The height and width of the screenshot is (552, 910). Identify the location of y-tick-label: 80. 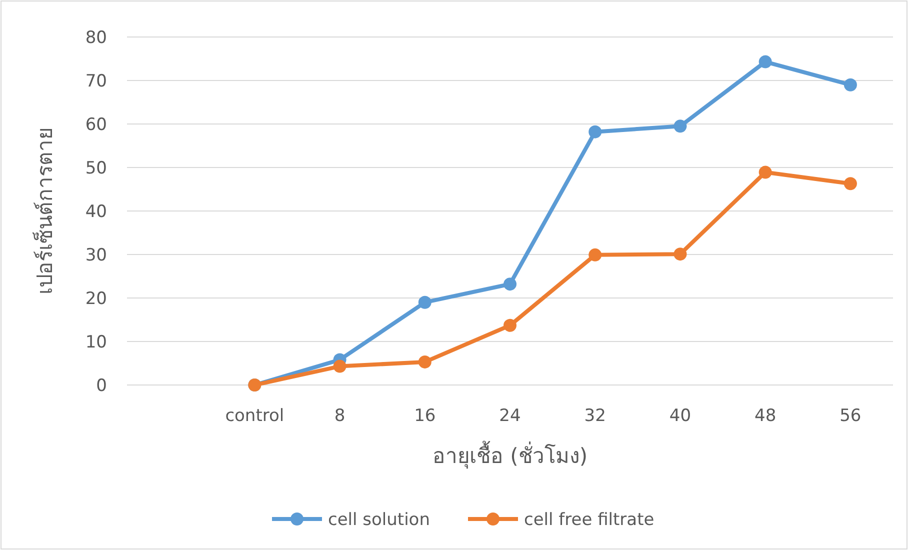
(96, 38).